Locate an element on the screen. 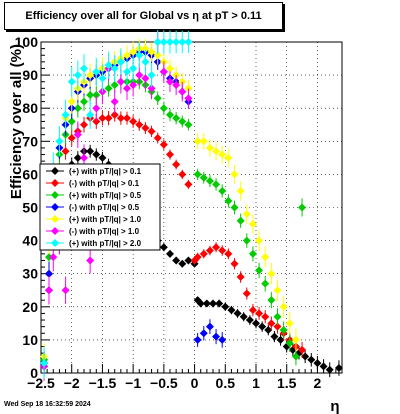 The height and width of the screenshot is (414, 400). x-axis-label: η is located at coordinates (334, 406).